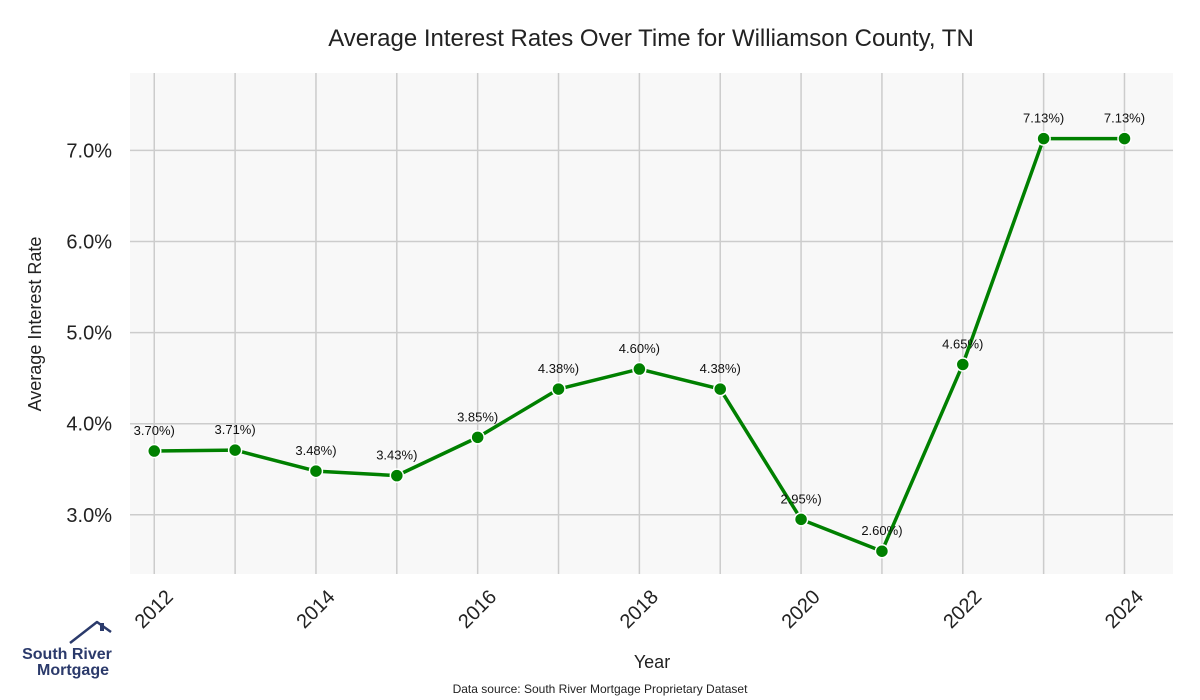 Image resolution: width=1200 pixels, height=700 pixels. What do you see at coordinates (67, 654) in the screenshot?
I see `logo-line-1: South River` at bounding box center [67, 654].